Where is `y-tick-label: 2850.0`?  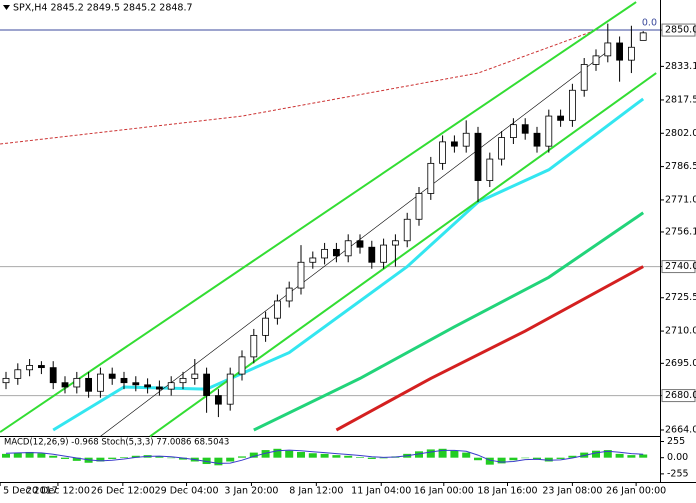 y-tick-label: 2850.0 is located at coordinates (680, 30).